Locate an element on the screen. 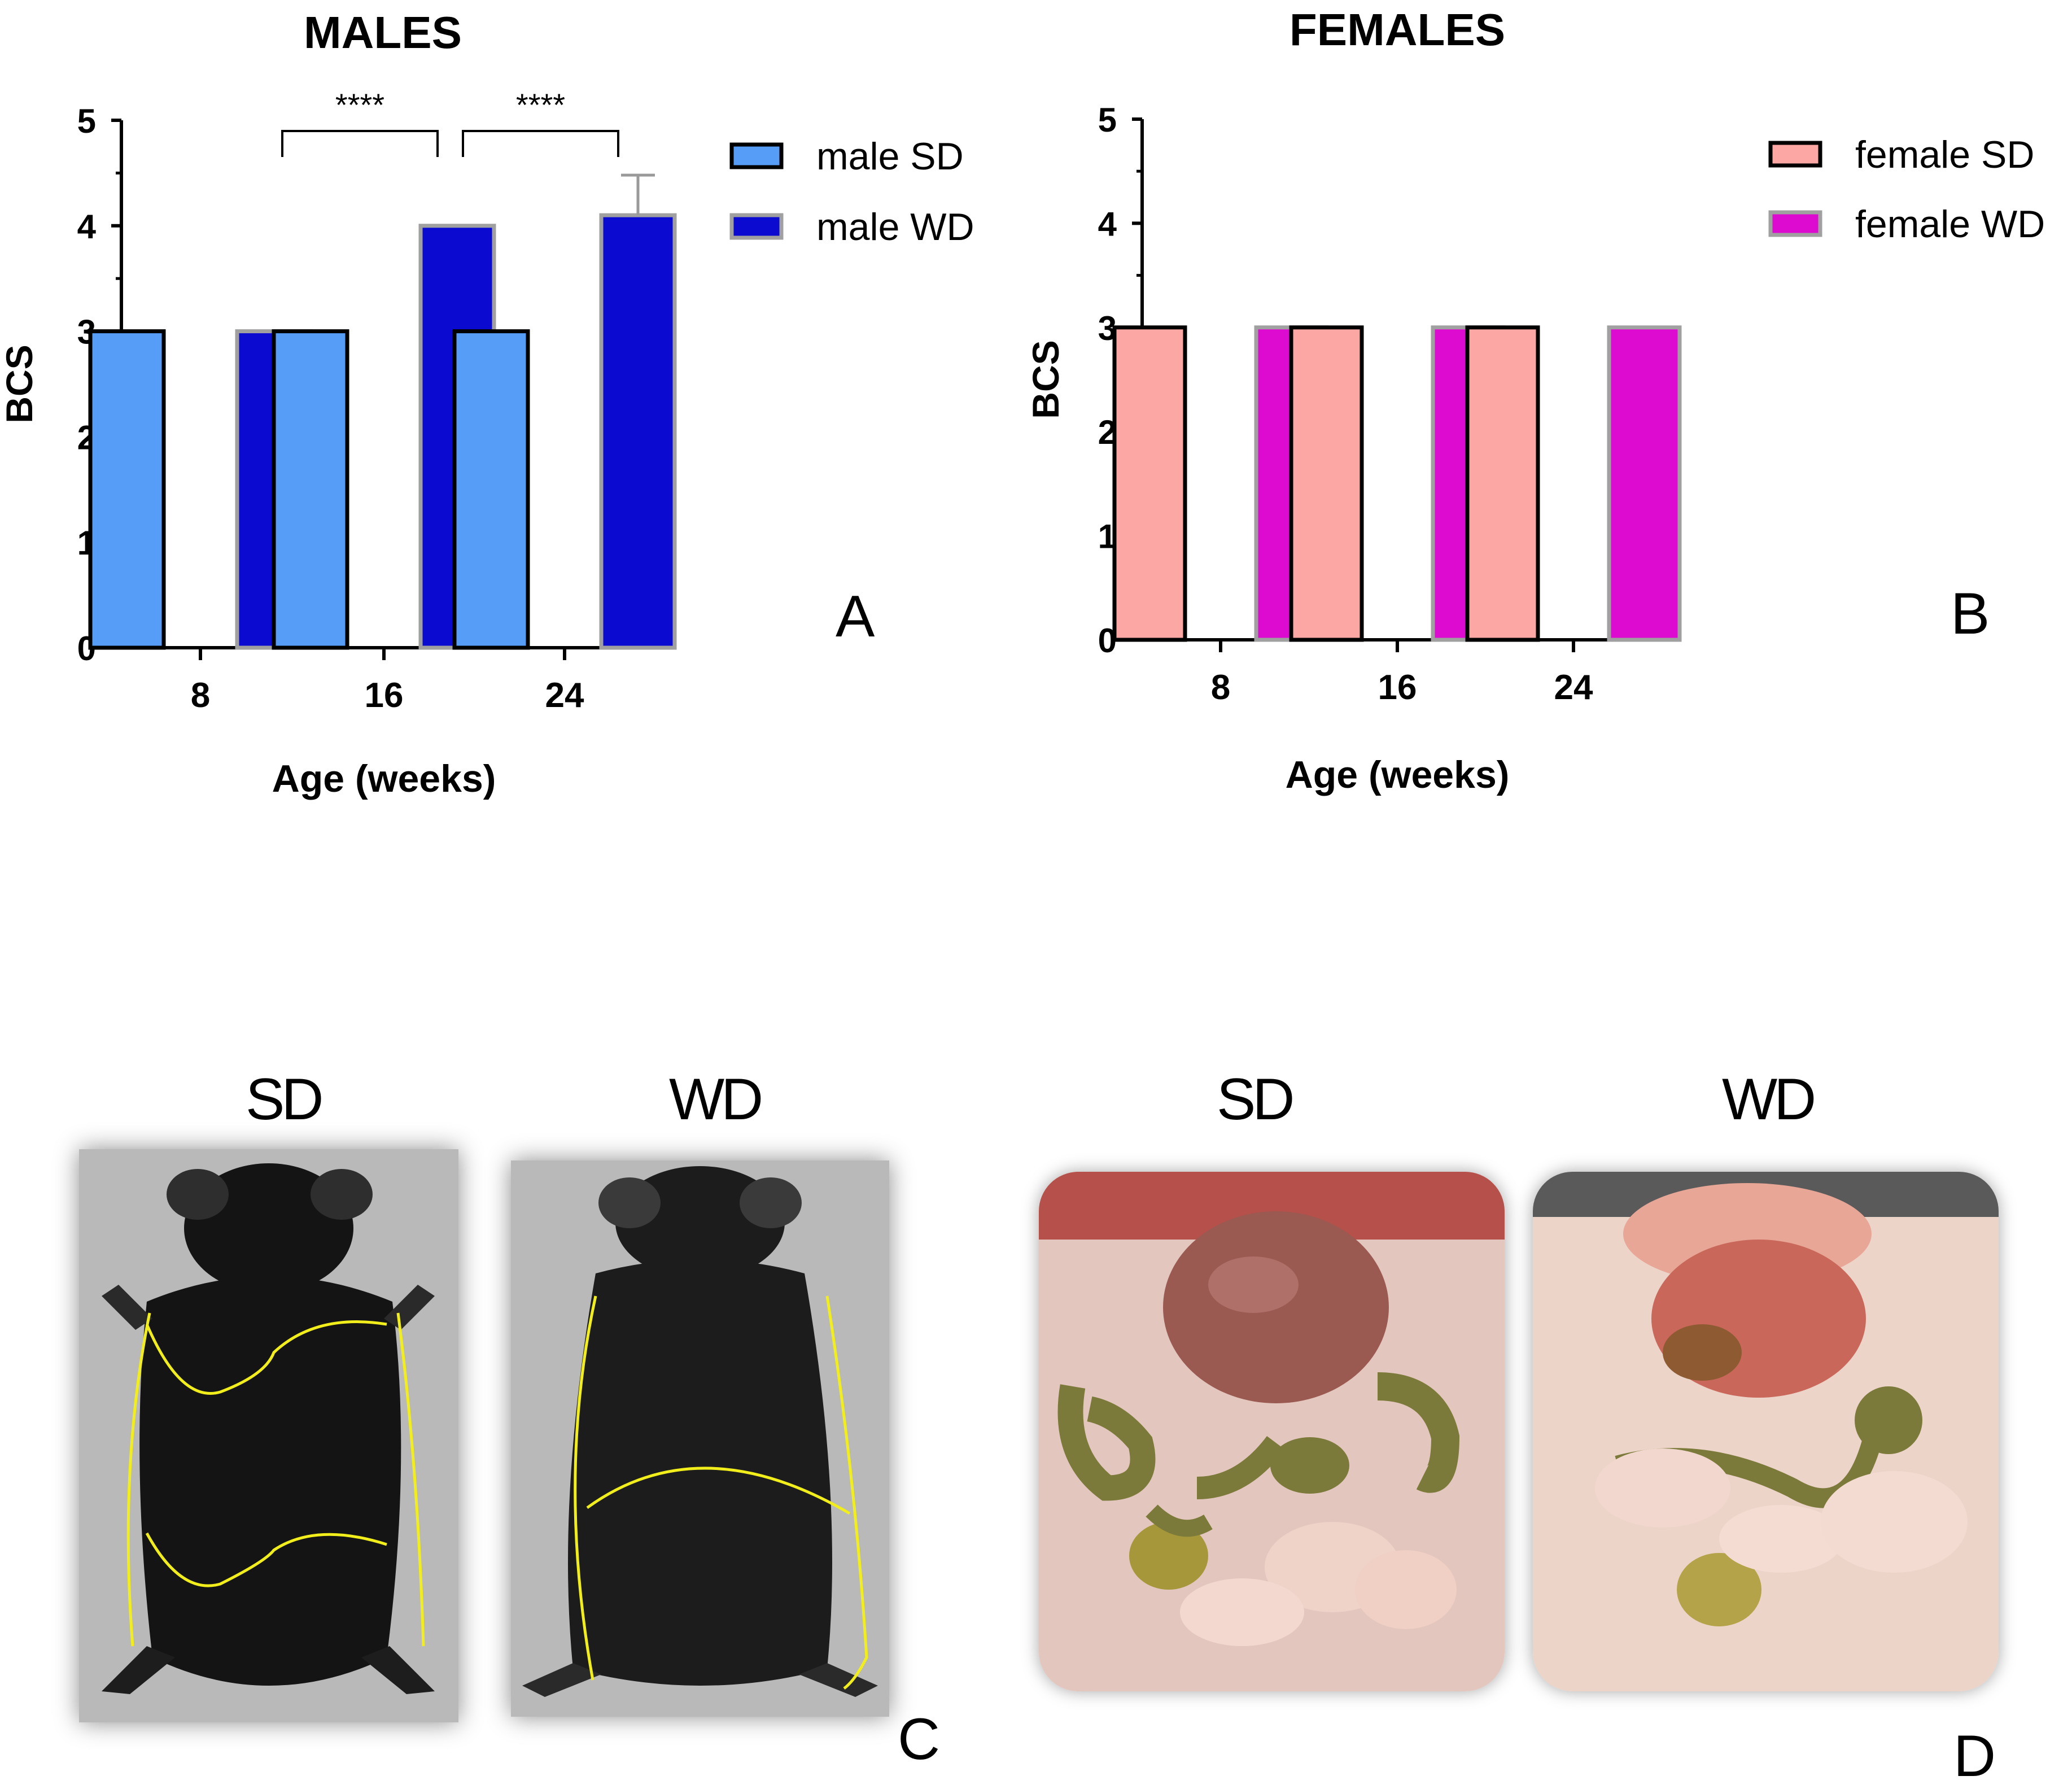 The width and height of the screenshot is (2072, 1789). organ-sd-title: SD is located at coordinates (1256, 1099).